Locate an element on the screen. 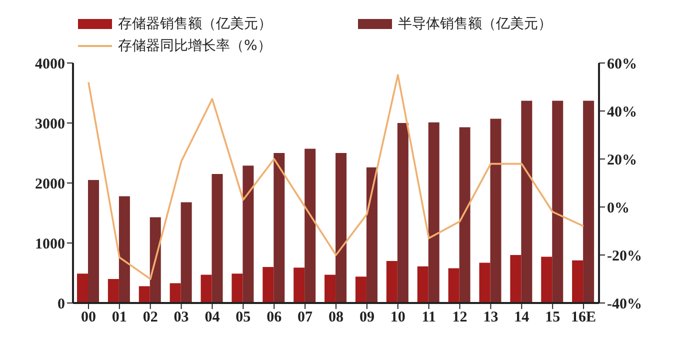 The height and width of the screenshot is (350, 674). legend-label: 存储器销售额（亿美元） is located at coordinates (195, 24).